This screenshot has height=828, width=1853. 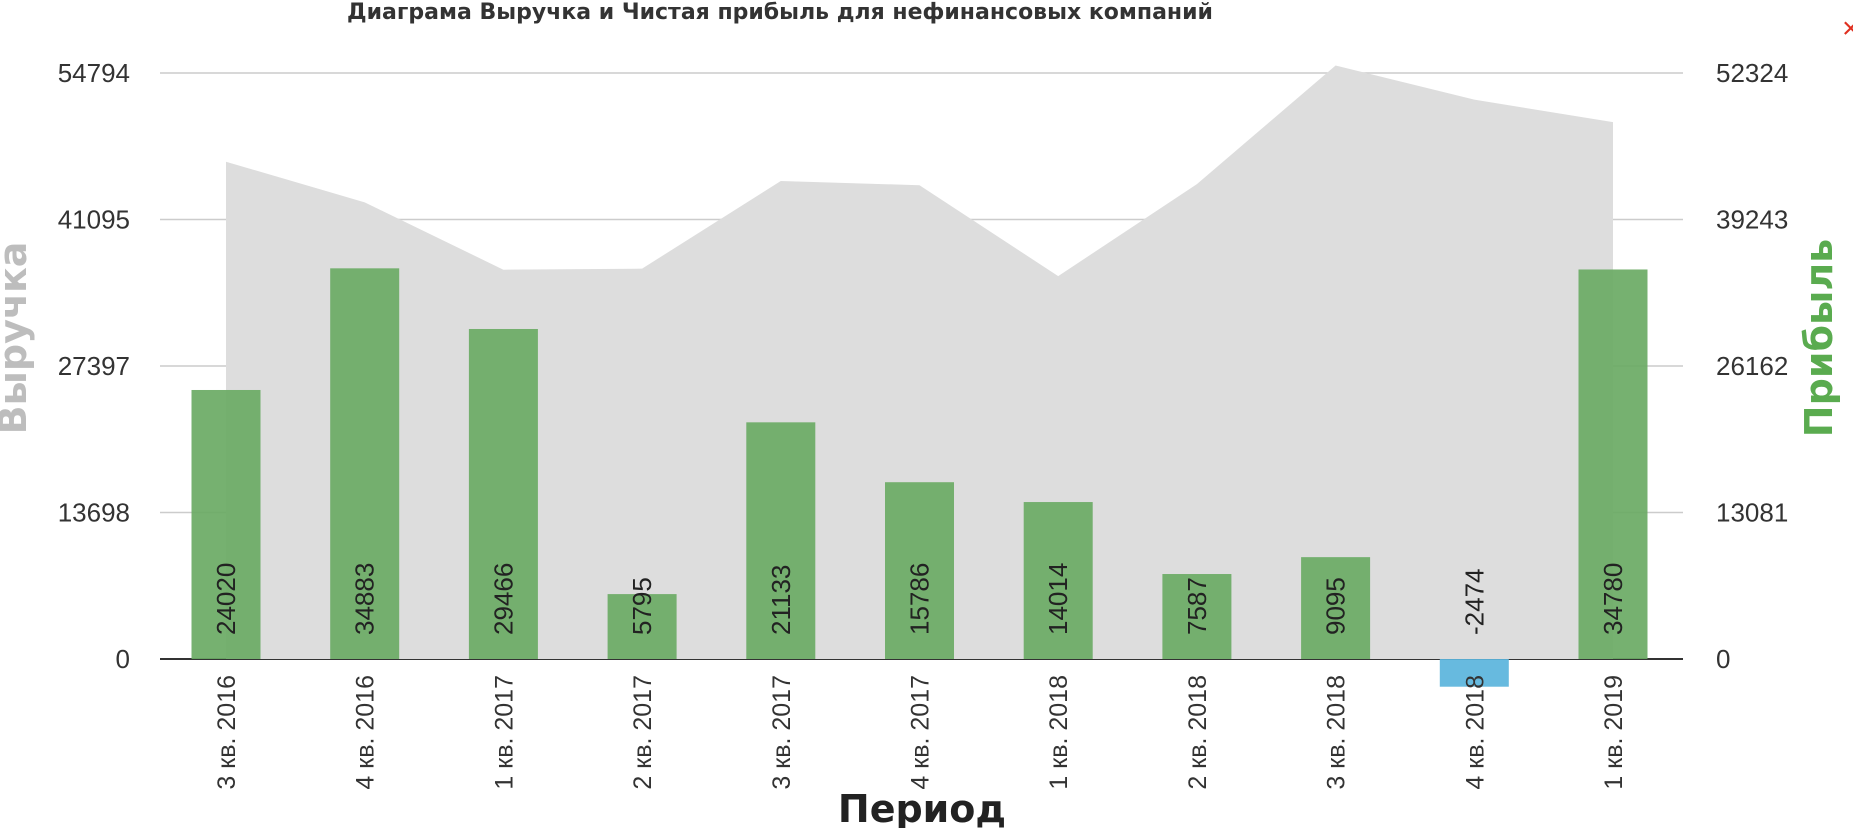 I want to click on category-label: 3 кв. 2016, so click(x=227, y=732).